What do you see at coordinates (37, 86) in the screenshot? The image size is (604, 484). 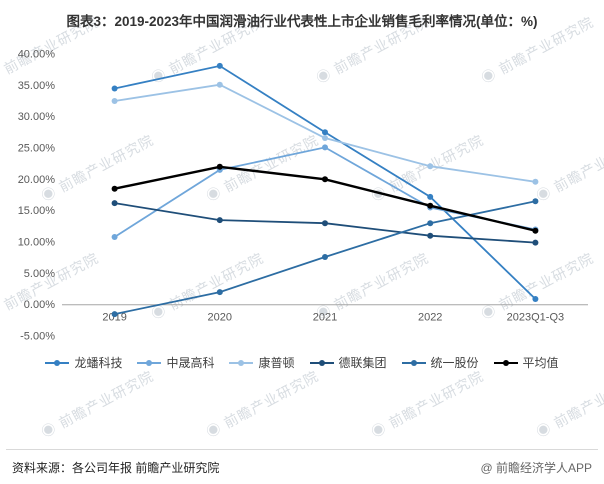 I see `y-axis-tick-label: 35.00%` at bounding box center [37, 86].